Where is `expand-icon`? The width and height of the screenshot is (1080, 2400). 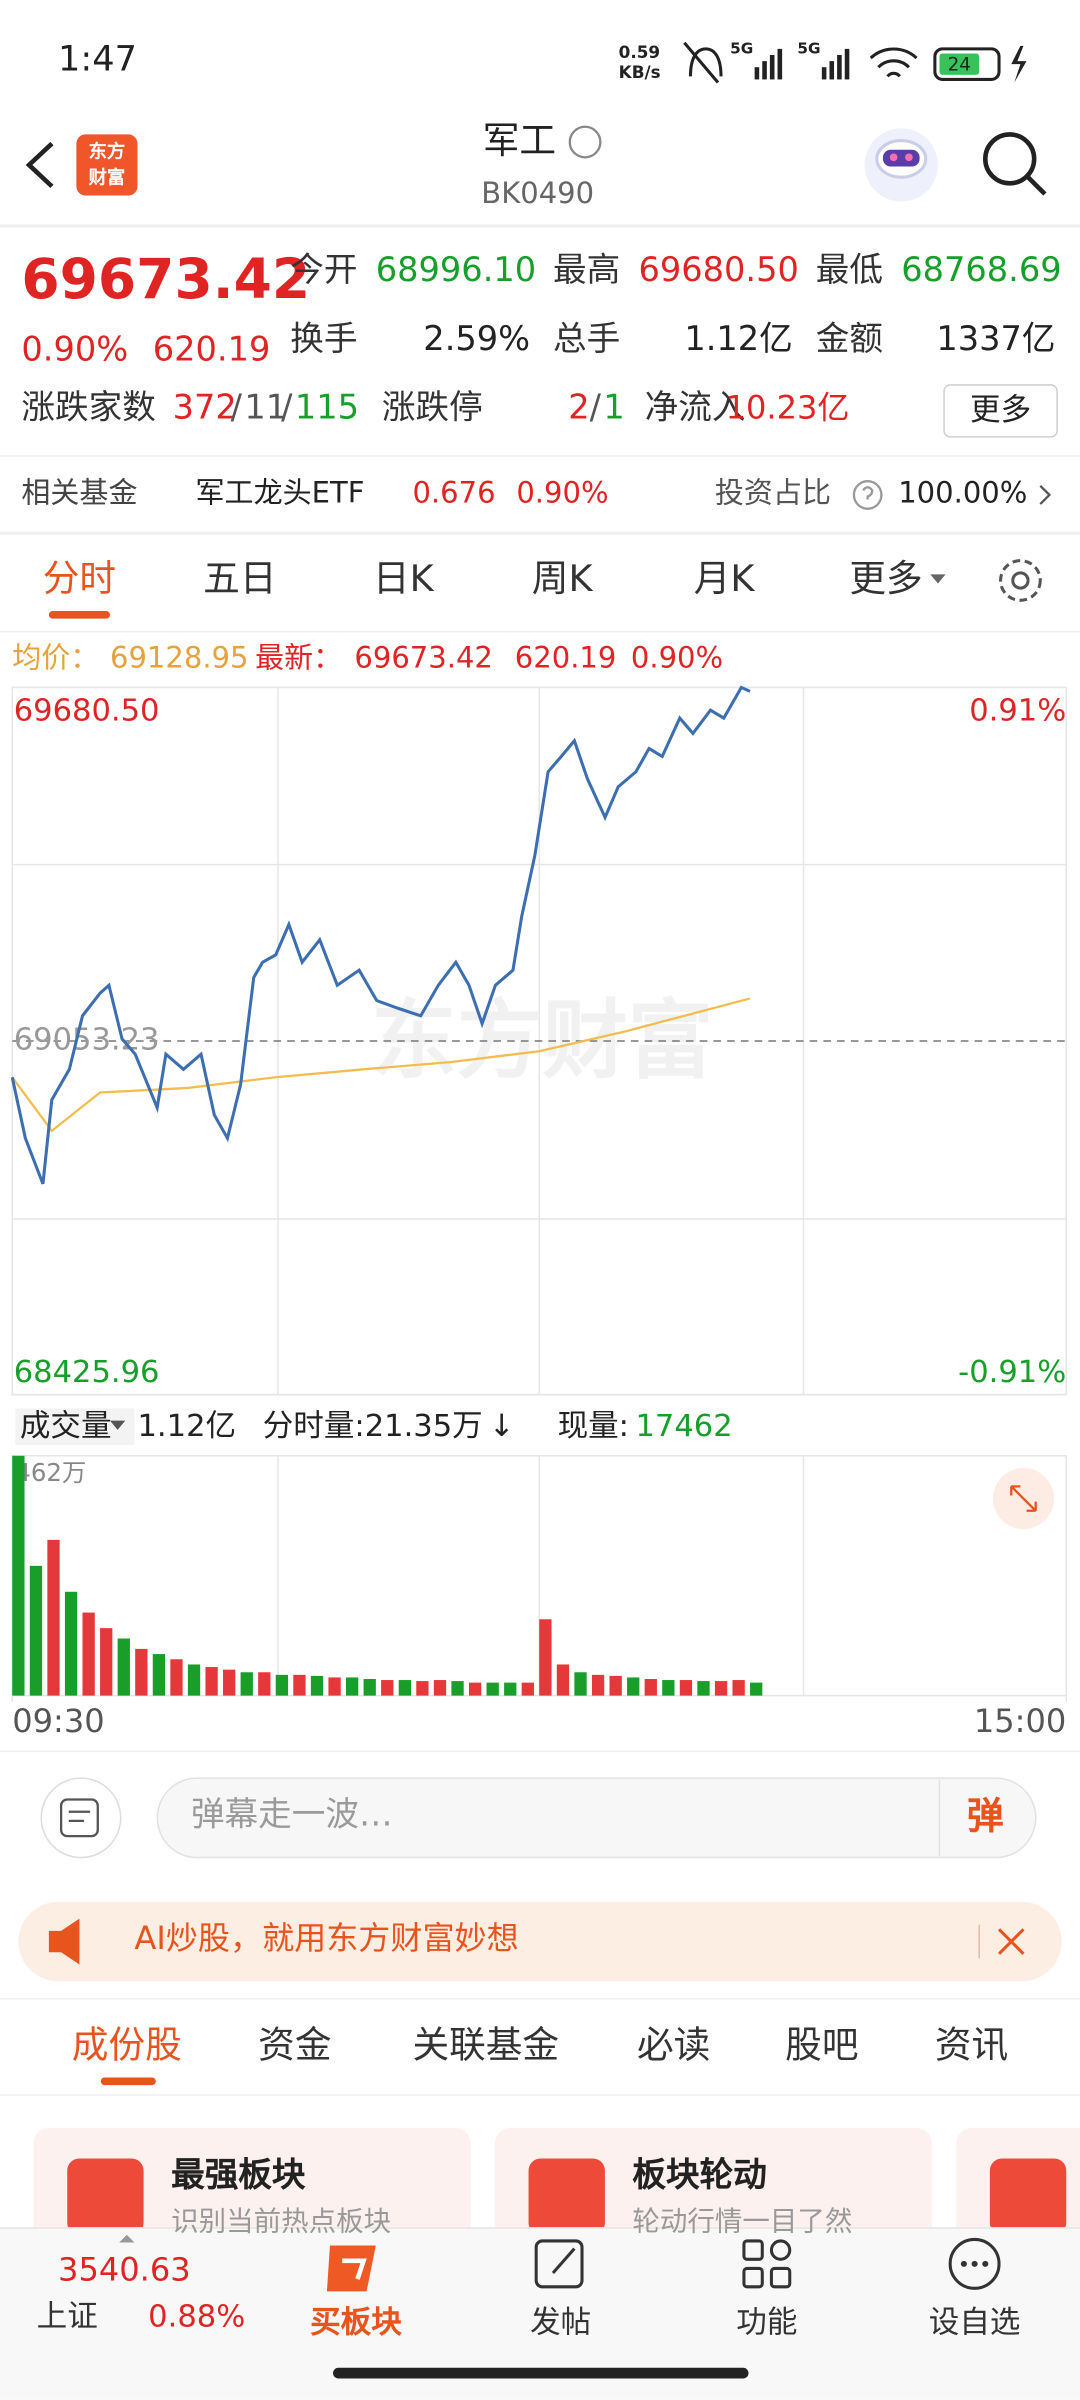
expand-icon is located at coordinates (1023, 1499).